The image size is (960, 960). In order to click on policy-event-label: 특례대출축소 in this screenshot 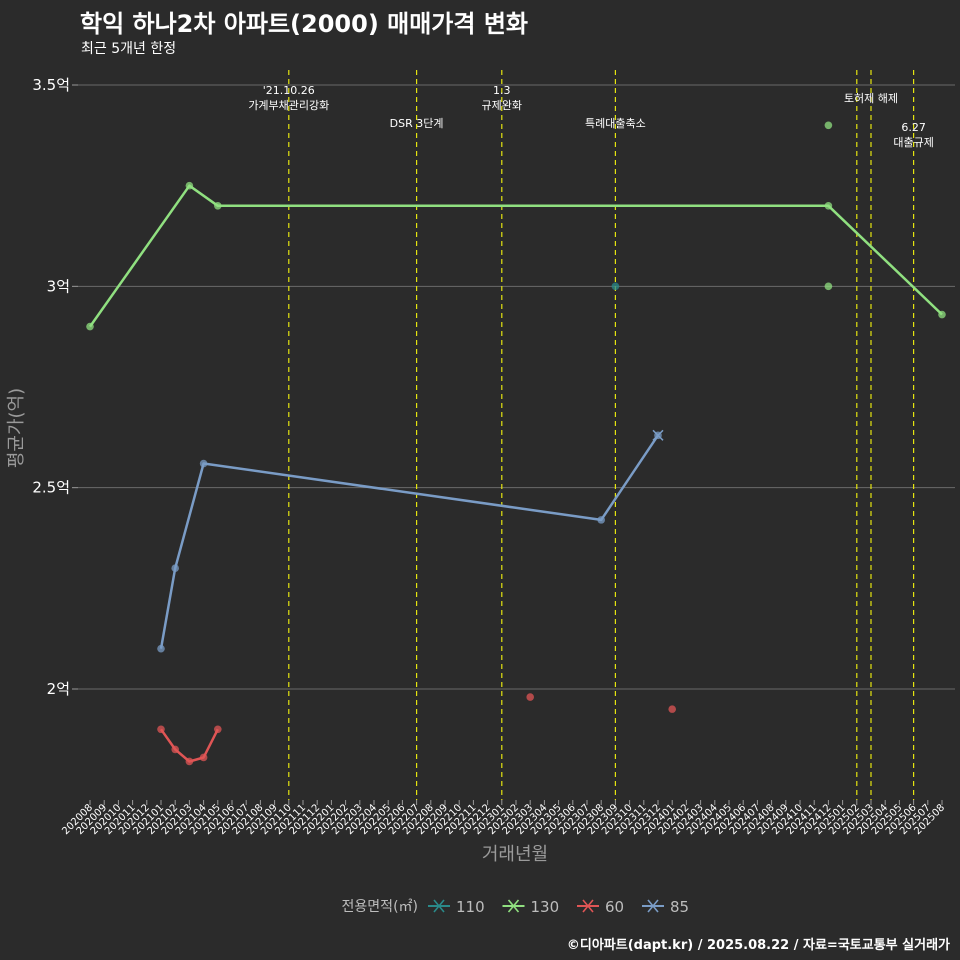, I will do `click(615, 123)`.